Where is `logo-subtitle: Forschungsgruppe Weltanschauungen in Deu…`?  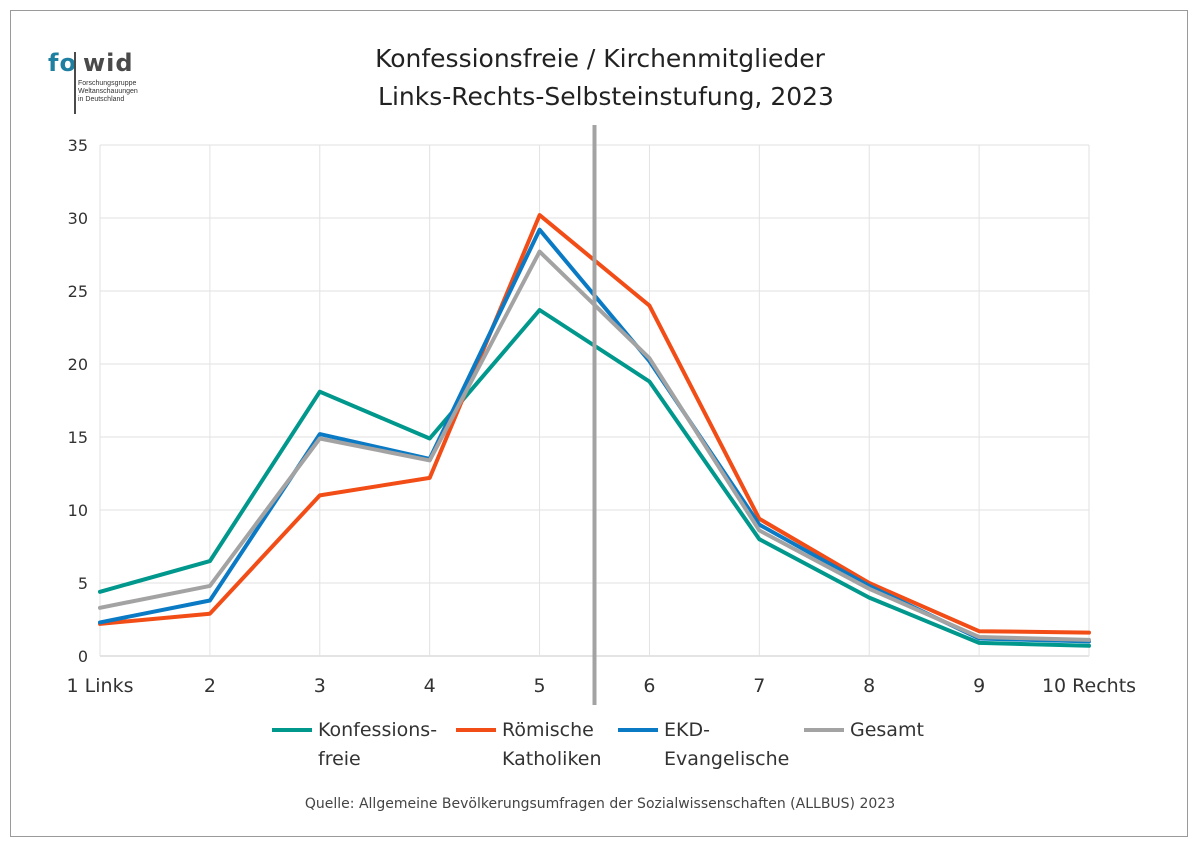 logo-subtitle: Forschungsgruppe Weltanschauungen in Deu… is located at coordinates (123, 92).